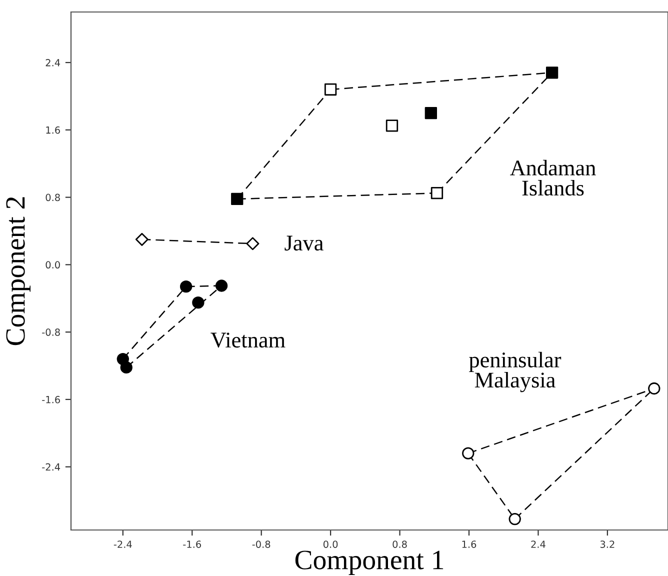 This screenshot has height=576, width=668. I want to click on y-tick-label: 1.6, so click(53, 130).